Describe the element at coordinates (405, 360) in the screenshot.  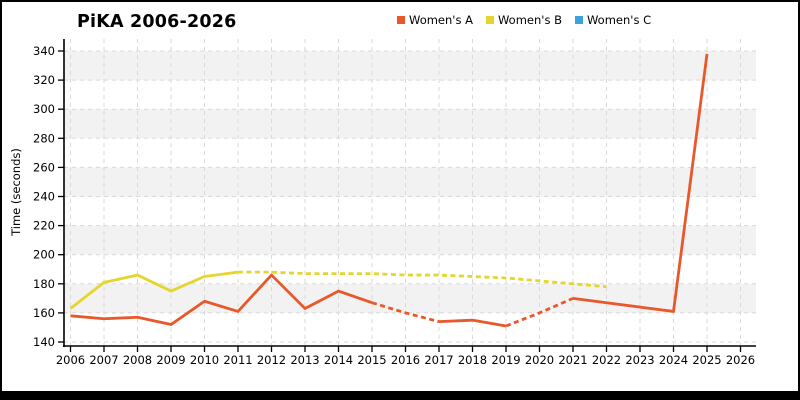
I see `x-tick-label-2016: 2016` at that location.